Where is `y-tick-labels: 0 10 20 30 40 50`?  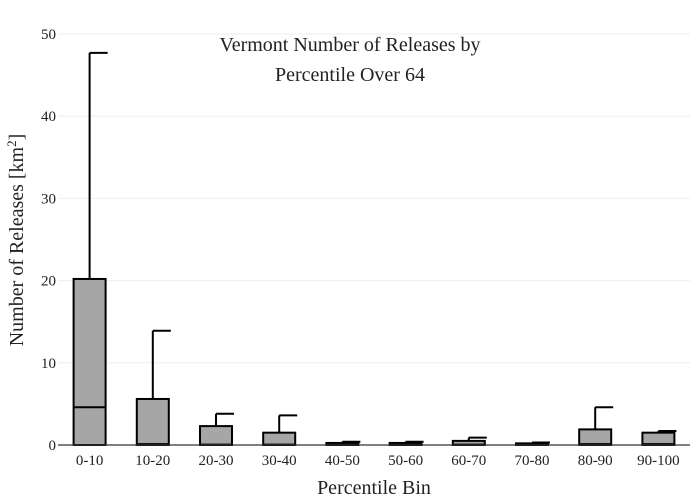
y-tick-labels: 0 10 20 30 40 50 is located at coordinates (48, 240).